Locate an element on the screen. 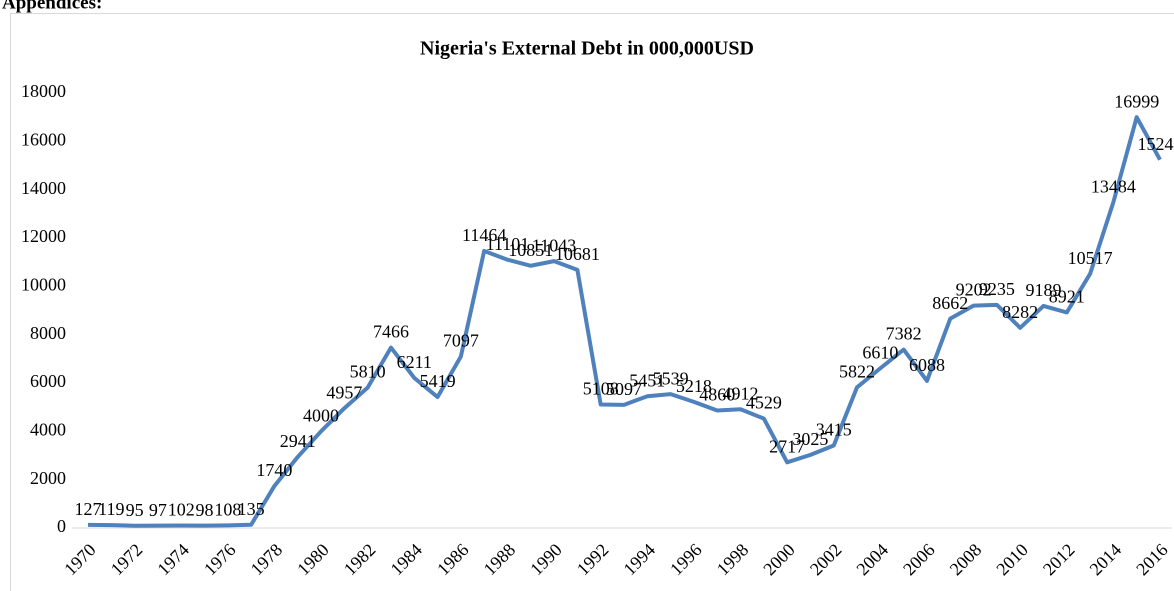 The width and height of the screenshot is (1174, 591). data-label: 4860 is located at coordinates (717, 395).